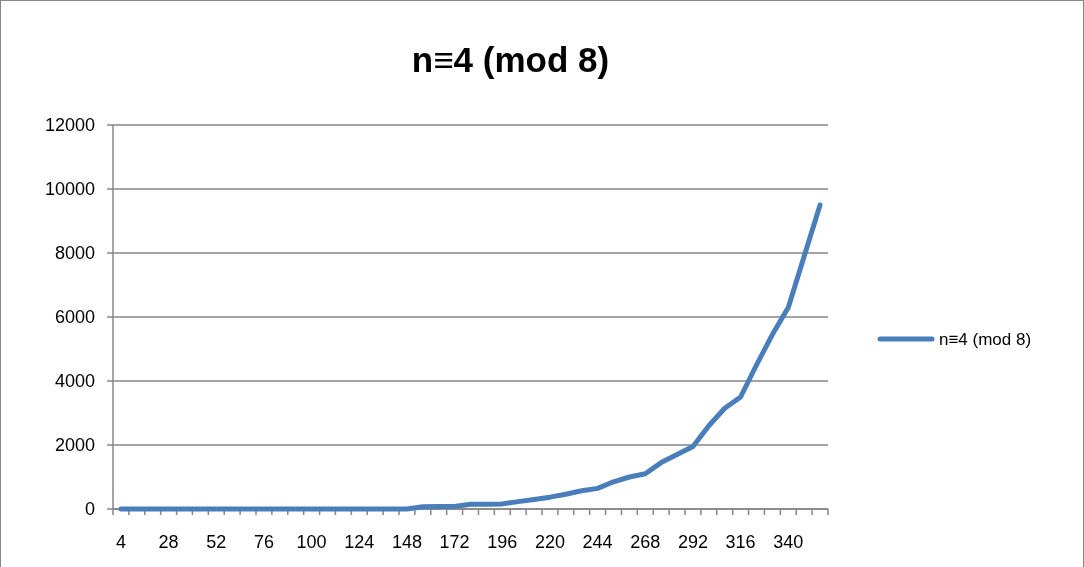  I want to click on x-tick-label: 100, so click(311, 542).